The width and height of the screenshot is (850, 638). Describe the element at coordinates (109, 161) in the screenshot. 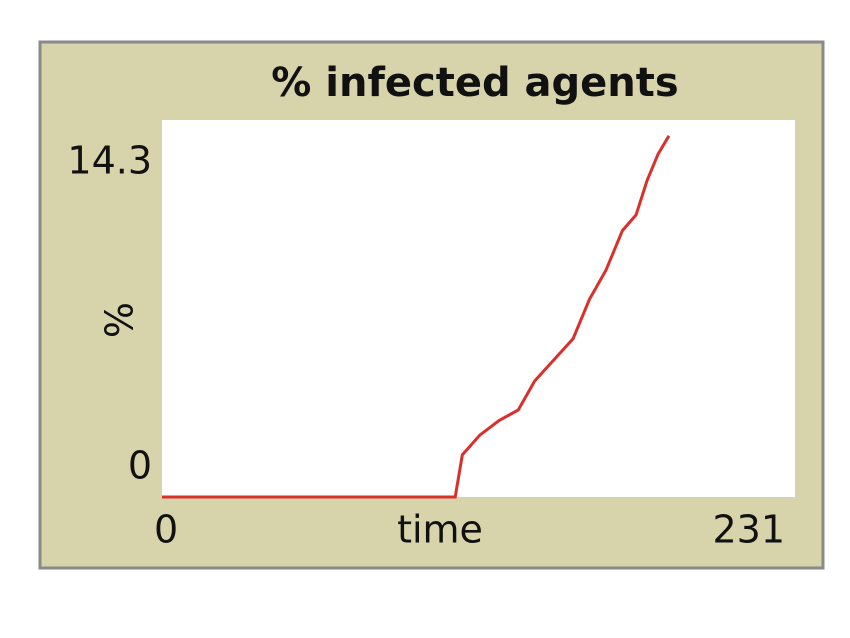

I see `y-tick-label: 14.3` at that location.